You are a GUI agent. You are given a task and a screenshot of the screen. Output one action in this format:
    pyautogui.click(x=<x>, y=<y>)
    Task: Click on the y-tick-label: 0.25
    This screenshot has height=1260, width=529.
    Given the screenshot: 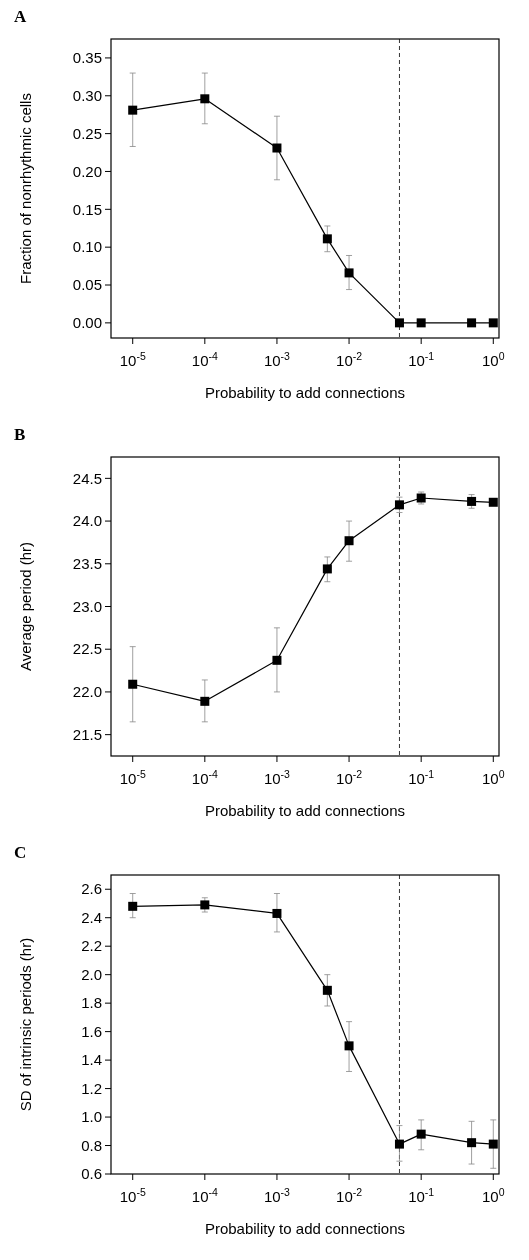 What is the action you would take?
    pyautogui.click(x=87, y=133)
    